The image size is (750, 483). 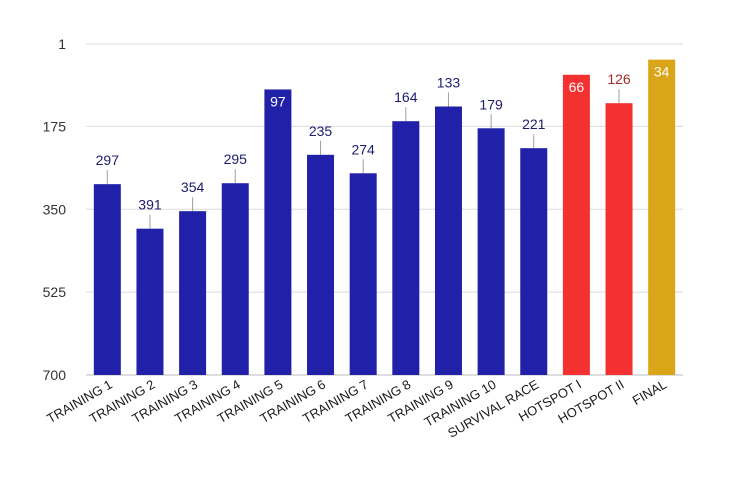 What do you see at coordinates (449, 83) in the screenshot?
I see `data-label: 133` at bounding box center [449, 83].